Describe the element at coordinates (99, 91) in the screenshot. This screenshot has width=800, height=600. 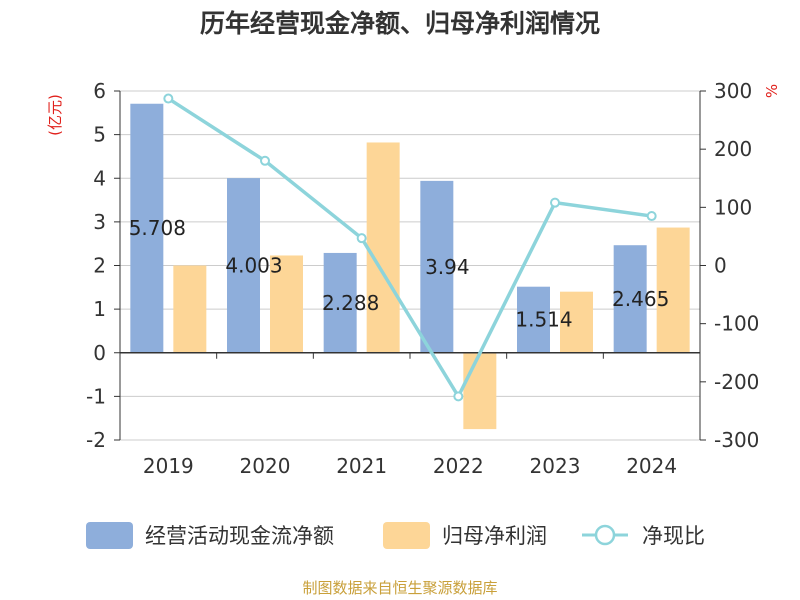
I see `left-tick-label: 6` at that location.